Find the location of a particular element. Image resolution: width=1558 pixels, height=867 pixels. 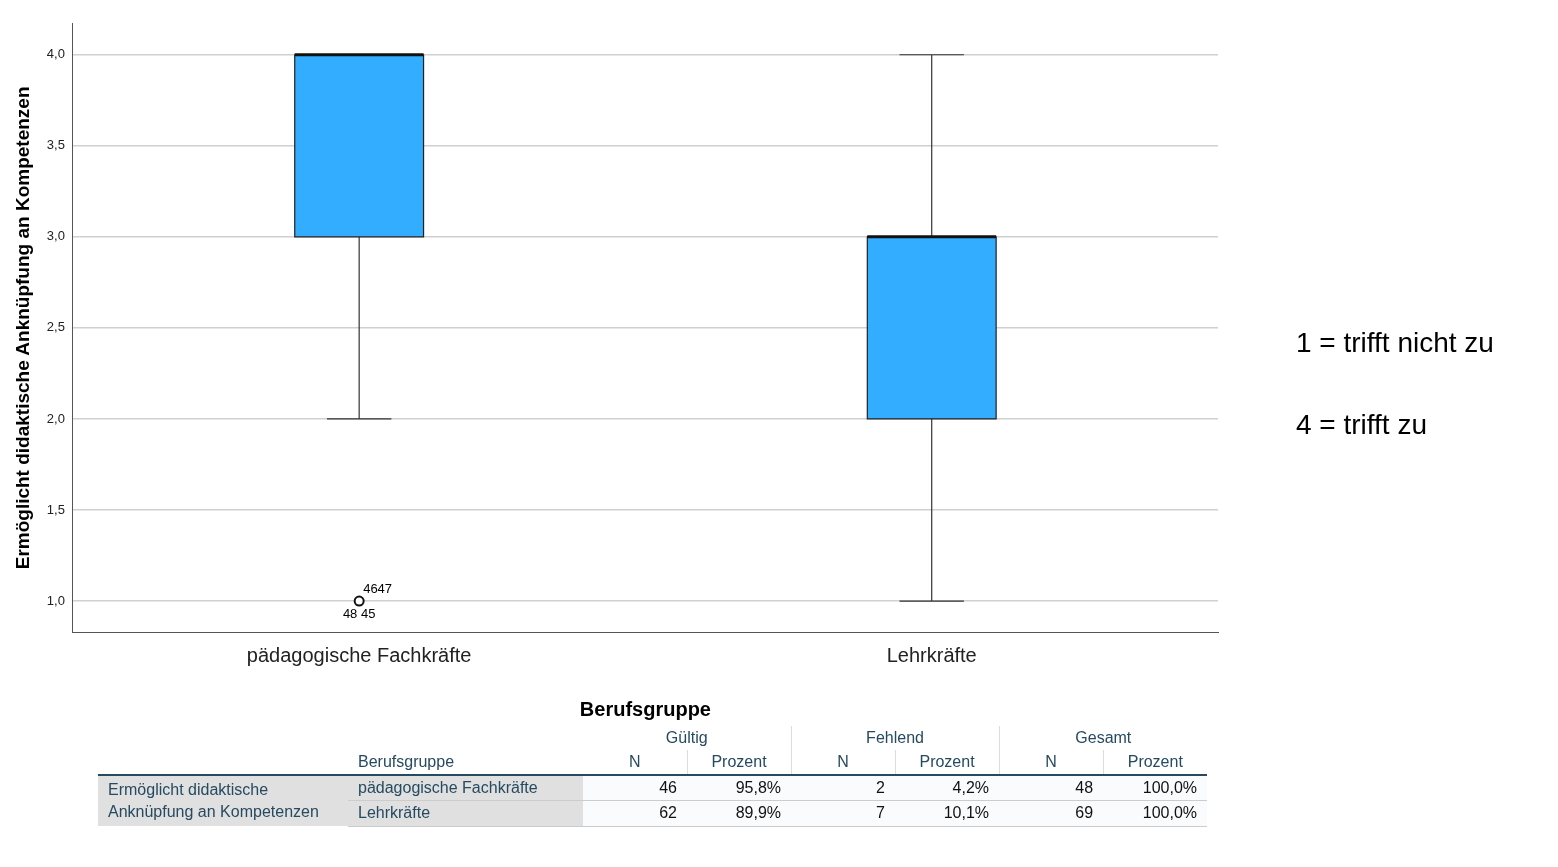

text: 7 is located at coordinates (843, 813).